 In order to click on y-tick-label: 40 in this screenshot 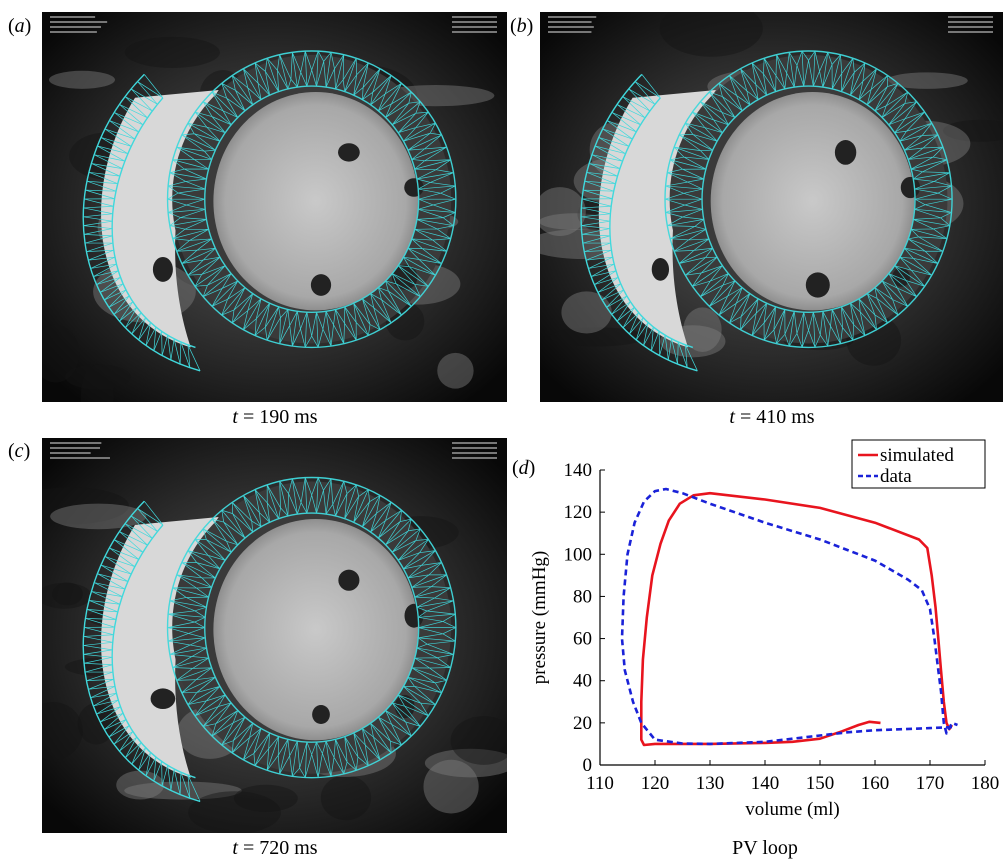, I will do `click(582, 681)`.